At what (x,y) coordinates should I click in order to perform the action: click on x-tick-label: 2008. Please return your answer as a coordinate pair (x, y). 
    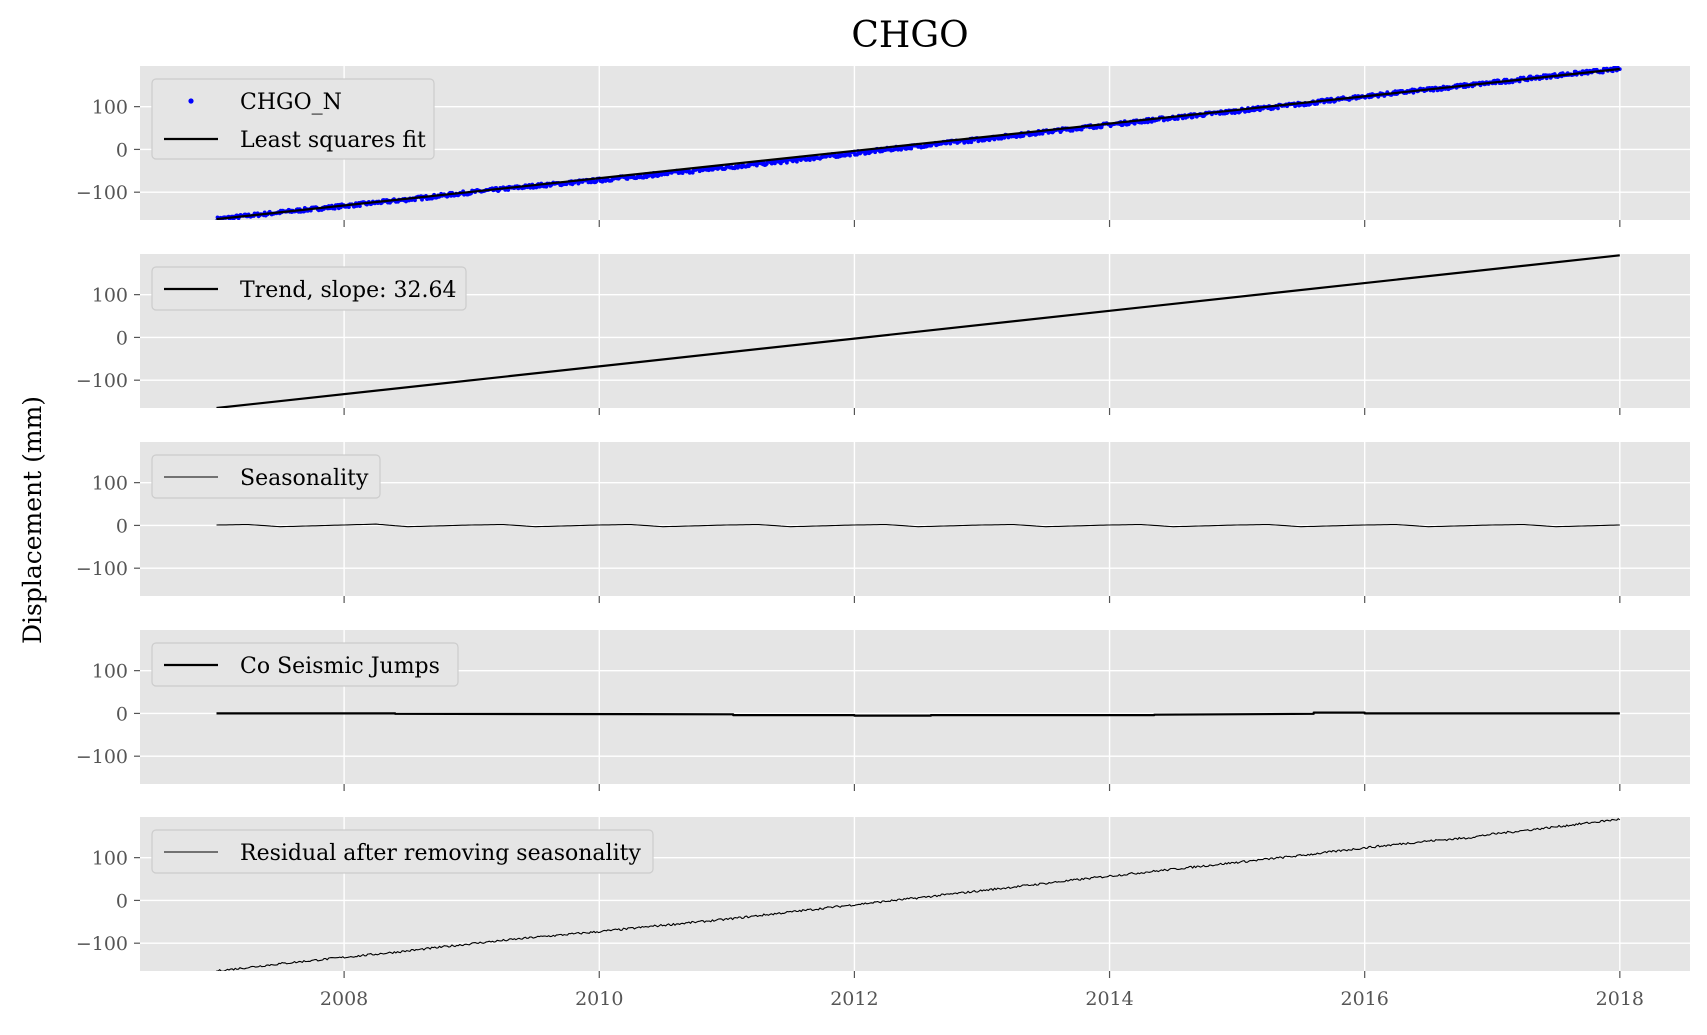
    Looking at the image, I should click on (344, 999).